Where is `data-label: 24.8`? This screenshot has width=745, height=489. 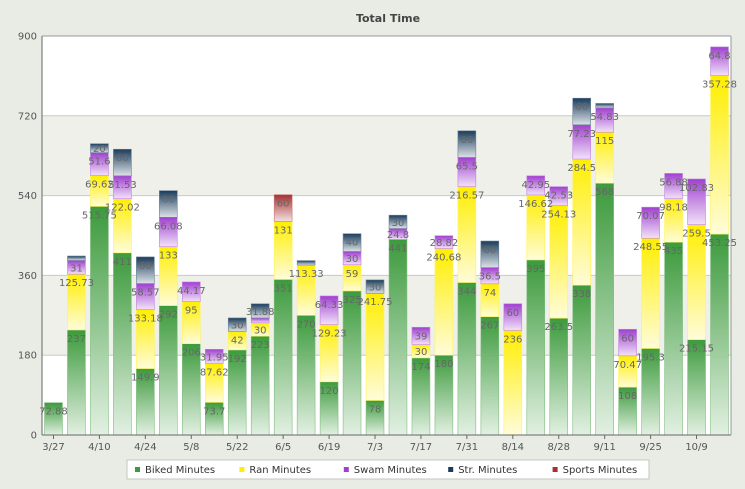 data-label: 24.8 is located at coordinates (398, 235).